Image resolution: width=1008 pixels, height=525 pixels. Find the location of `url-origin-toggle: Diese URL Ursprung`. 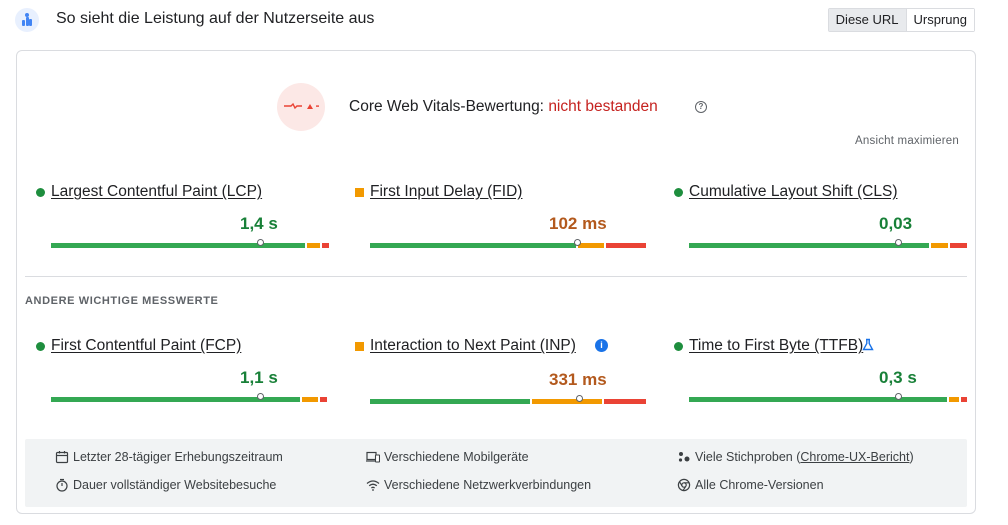

url-origin-toggle: Diese URL Ursprung is located at coordinates (901, 20).